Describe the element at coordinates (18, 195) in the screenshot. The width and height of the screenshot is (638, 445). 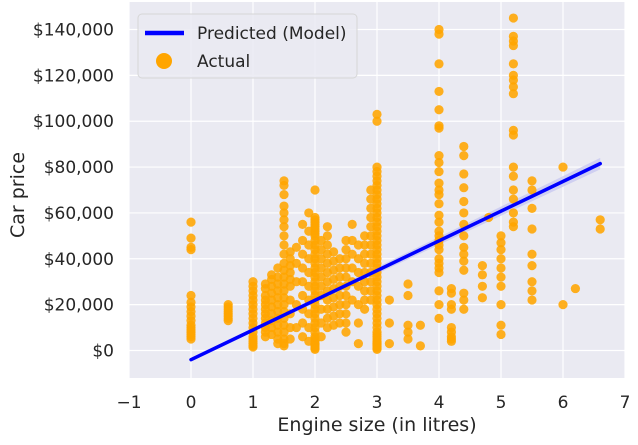
I see `y-axis-label: Car price` at that location.